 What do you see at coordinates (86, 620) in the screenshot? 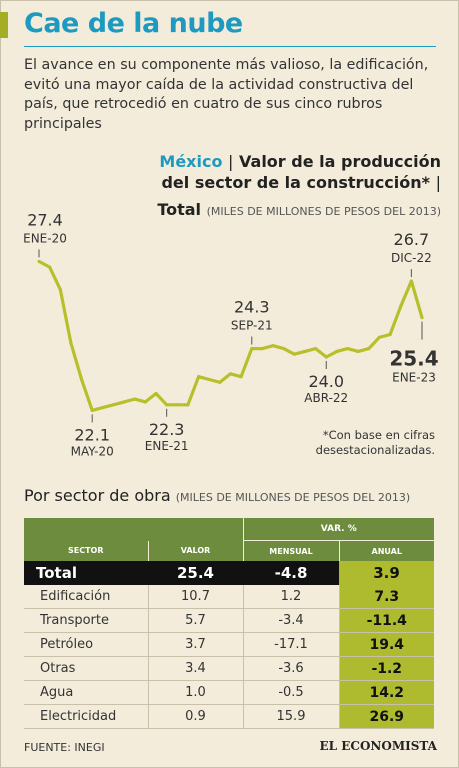
I see `cell-sector: Transporte` at bounding box center [86, 620].